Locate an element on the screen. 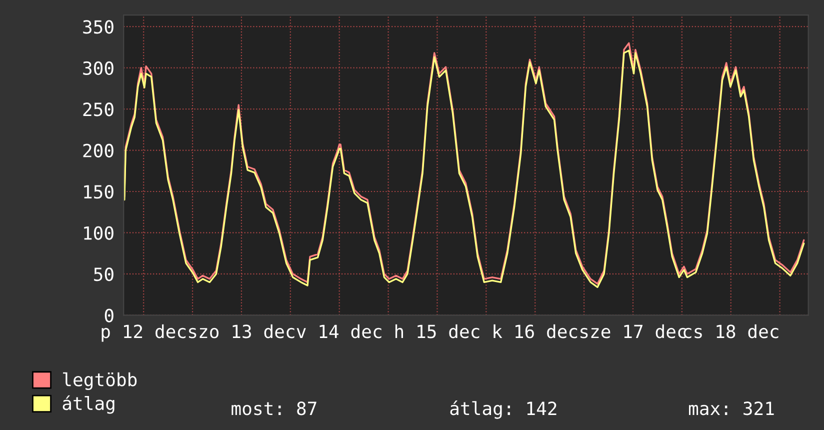  x-tick-label: sze 17 dec is located at coordinates (633, 331).